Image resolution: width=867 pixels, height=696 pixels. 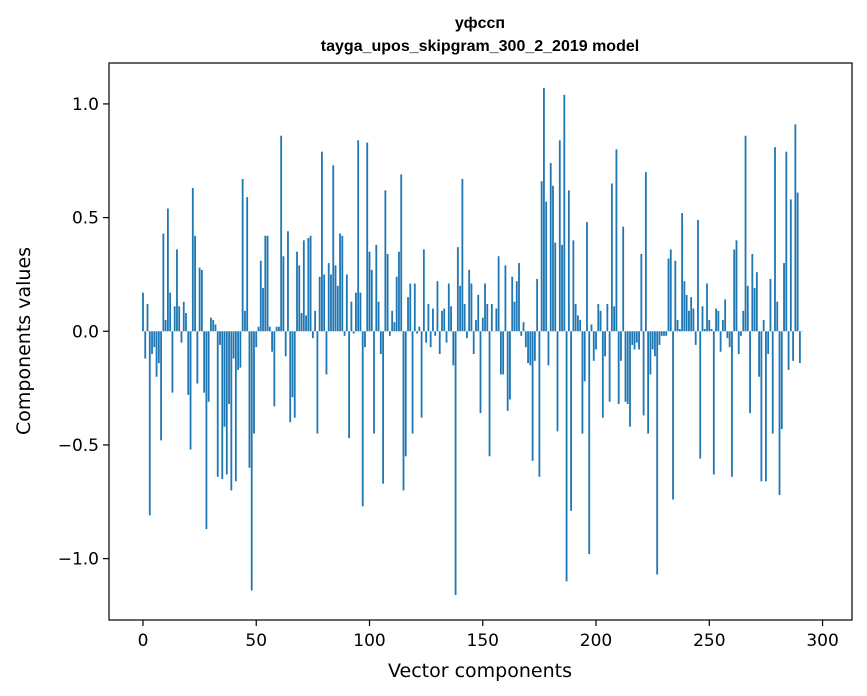 What do you see at coordinates (85, 332) in the screenshot?
I see `y-tick-label: 0.0` at bounding box center [85, 332].